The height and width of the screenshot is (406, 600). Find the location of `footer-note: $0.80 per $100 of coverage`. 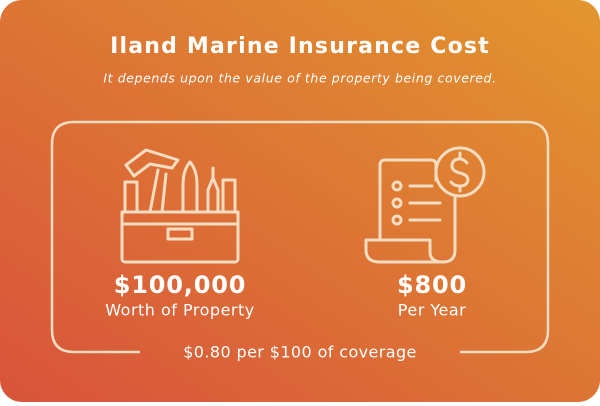

footer-note: $0.80 per $100 of coverage is located at coordinates (300, 352).